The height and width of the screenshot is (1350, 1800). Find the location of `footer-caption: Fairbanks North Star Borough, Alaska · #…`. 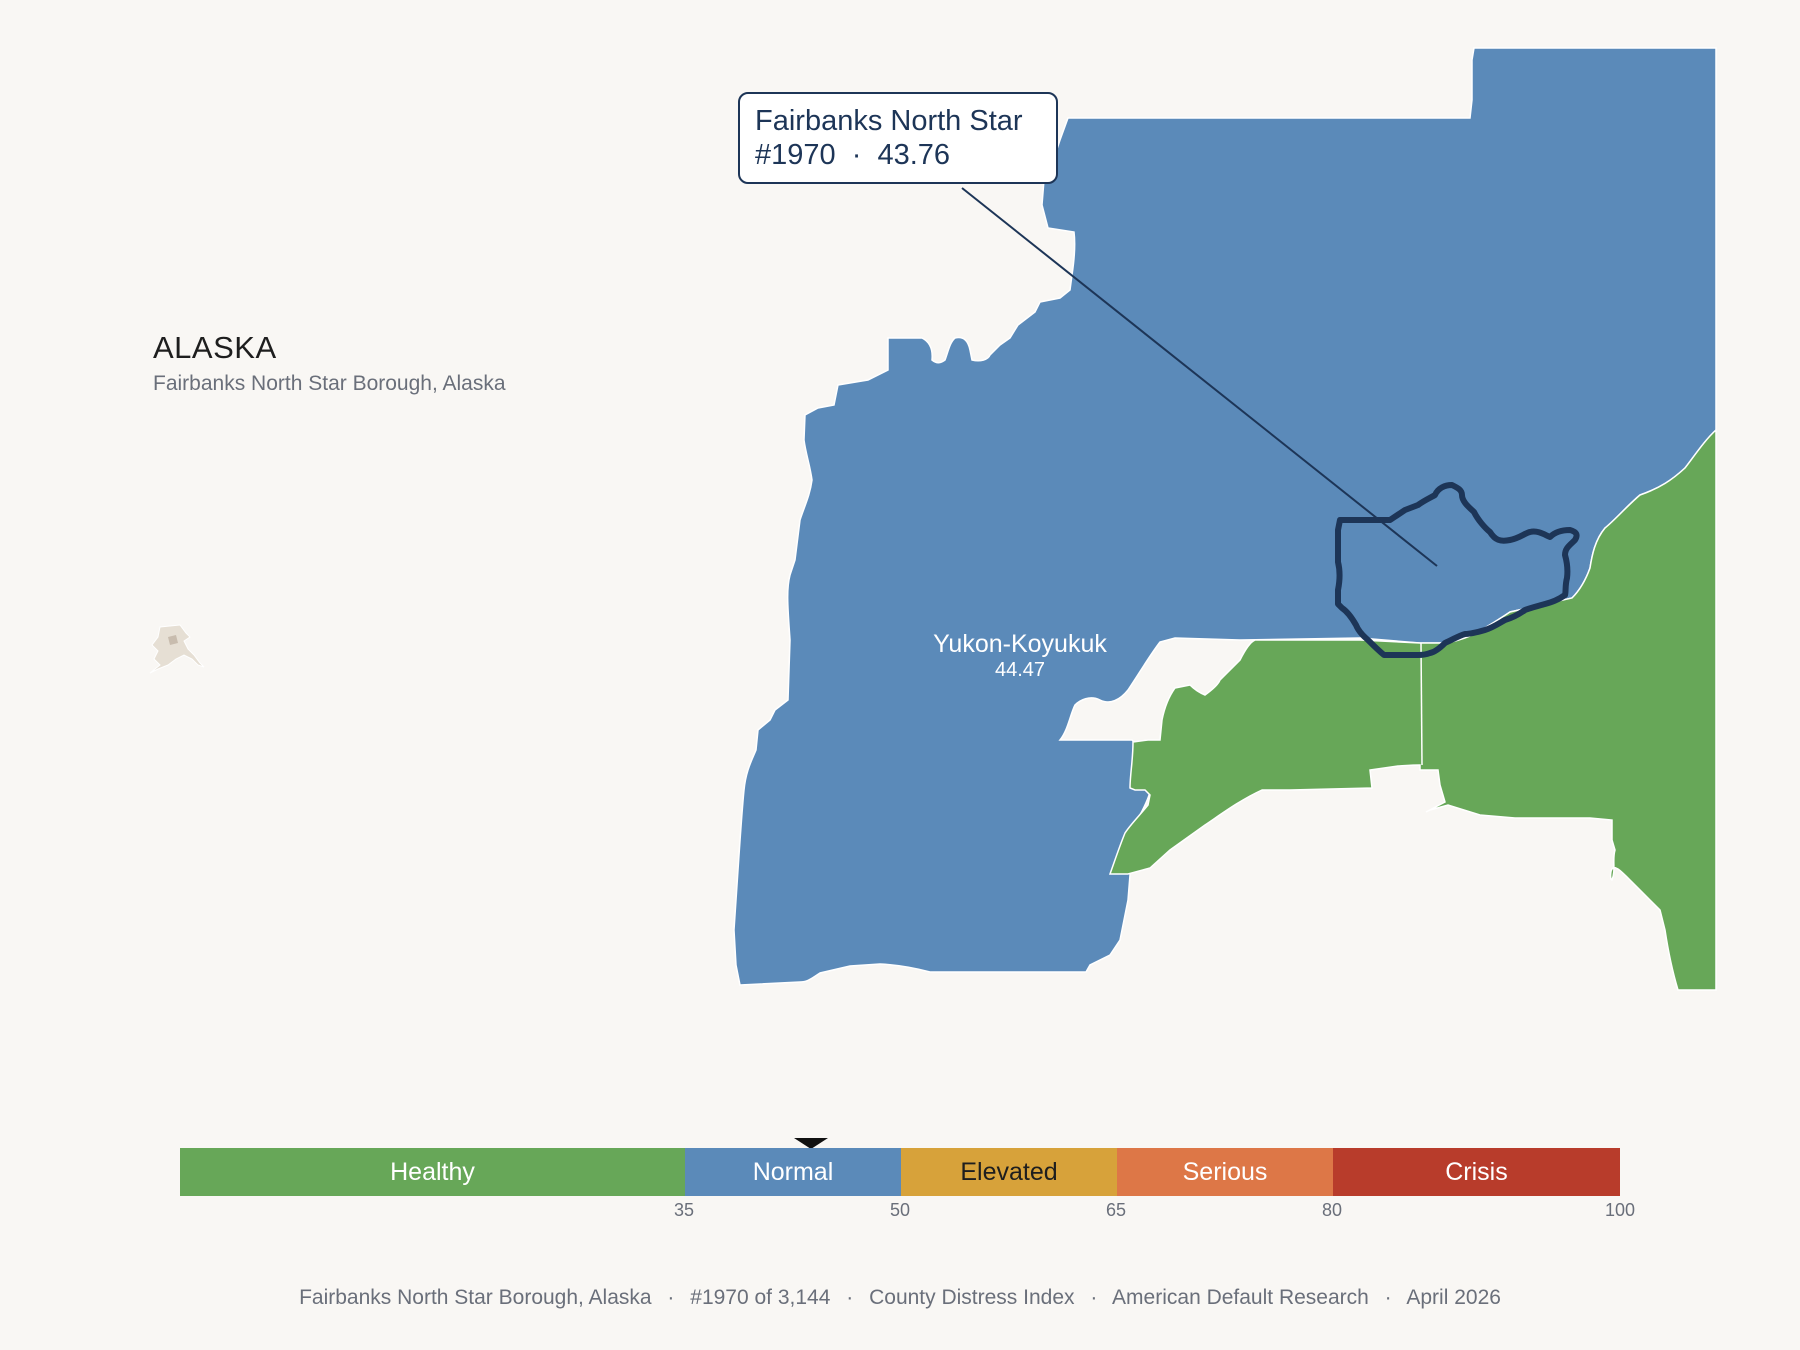

footer-caption: Fairbanks North Star Borough, Alaska · #… is located at coordinates (900, 1298).